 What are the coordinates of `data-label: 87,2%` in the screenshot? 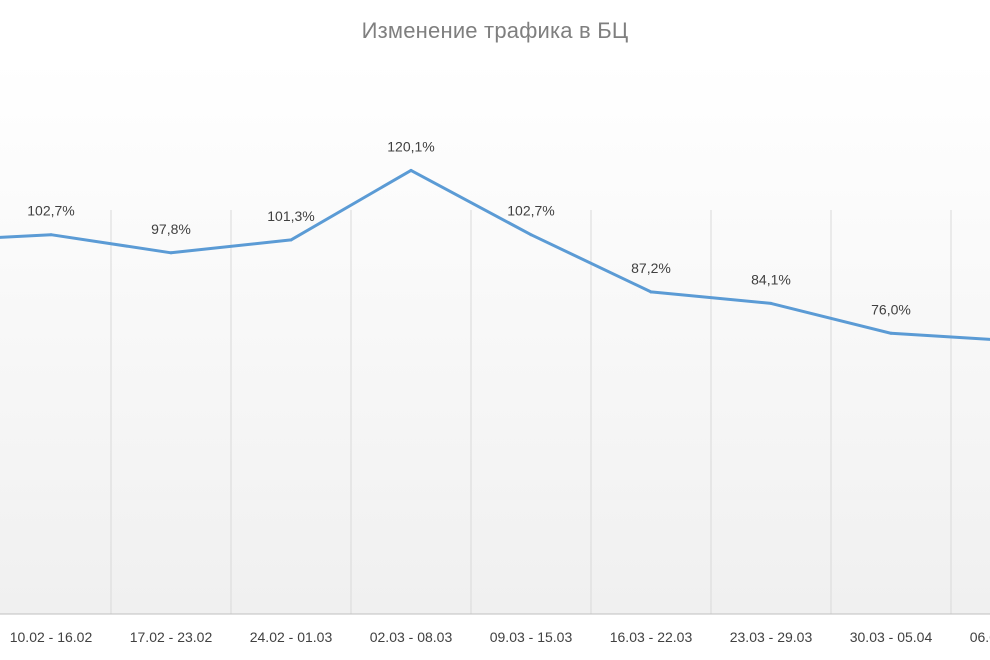 It's located at (651, 268).